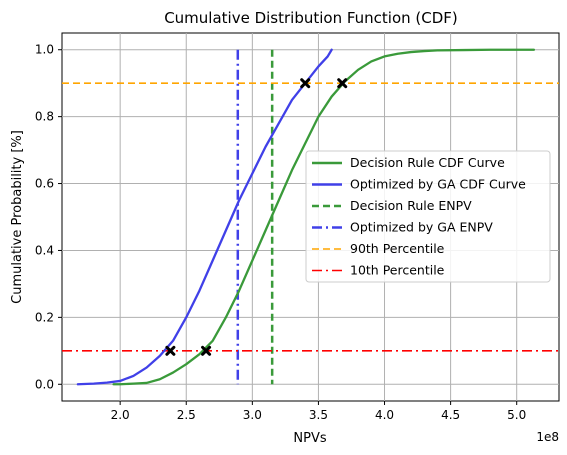 This screenshot has width=567, height=455. I want to click on legend-item: 10th Percentile, so click(378, 270).